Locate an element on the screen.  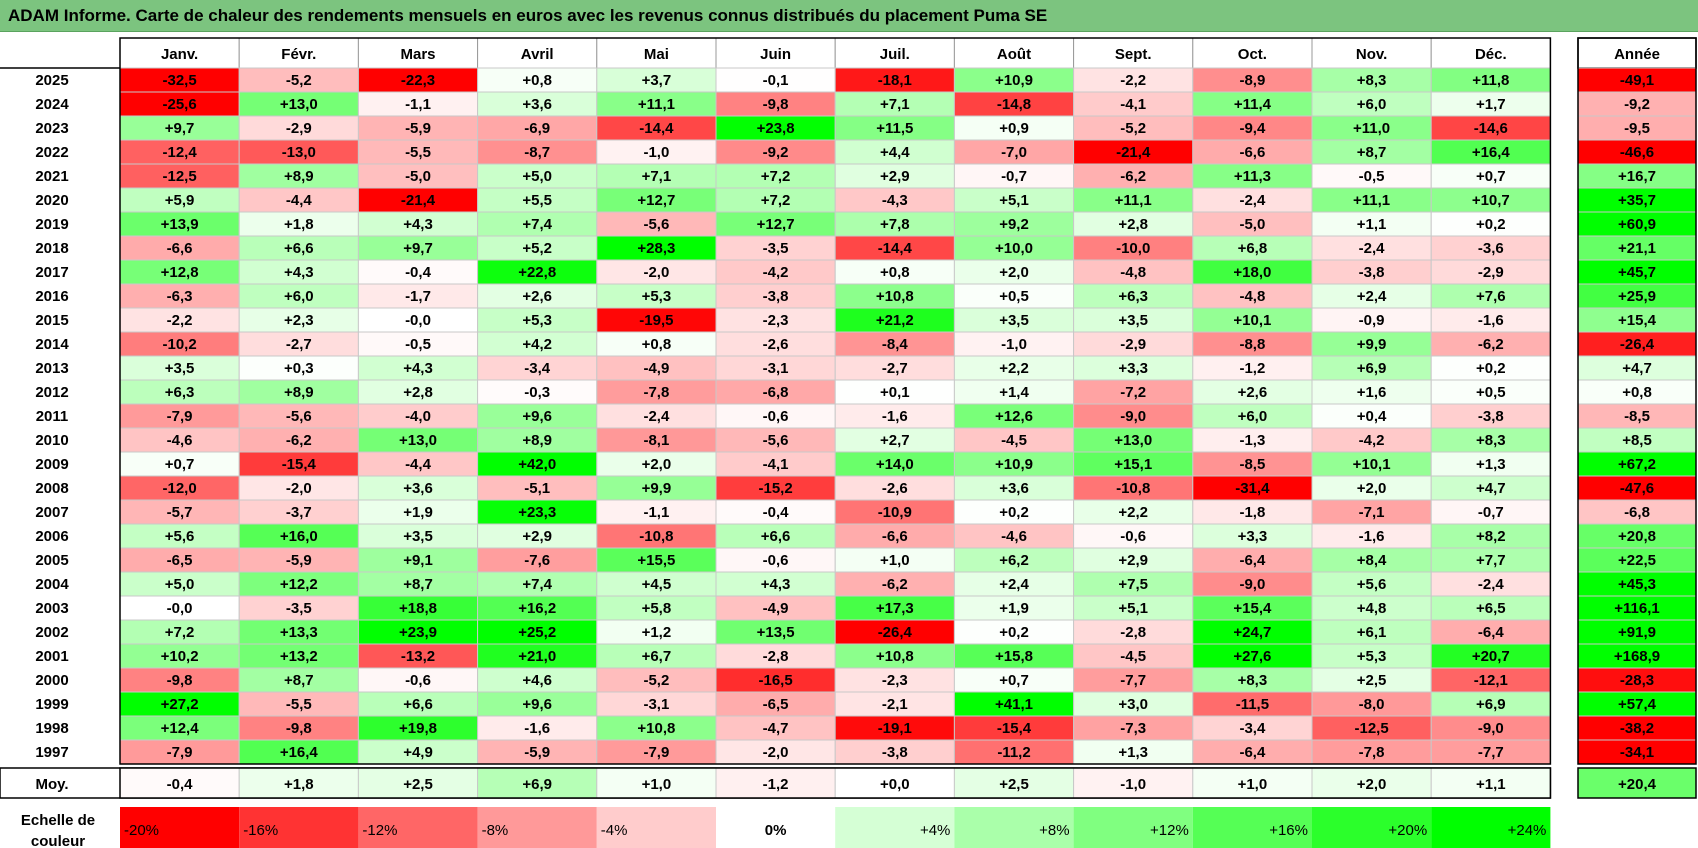
heatmap-cell-value: -0,7 is located at coordinates (1491, 512).